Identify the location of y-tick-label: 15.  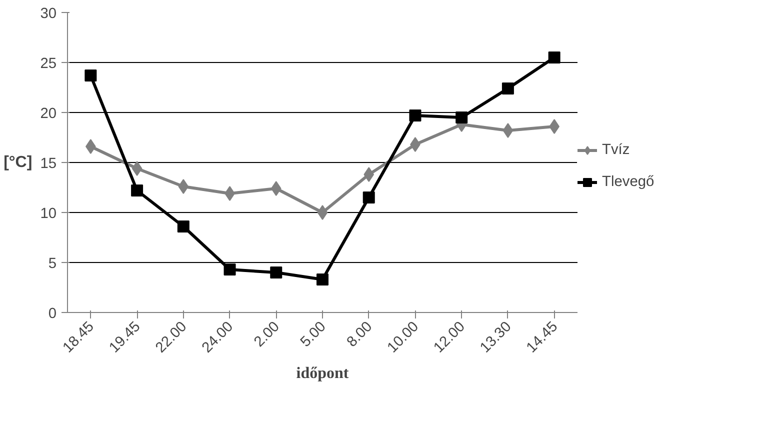
(48, 164).